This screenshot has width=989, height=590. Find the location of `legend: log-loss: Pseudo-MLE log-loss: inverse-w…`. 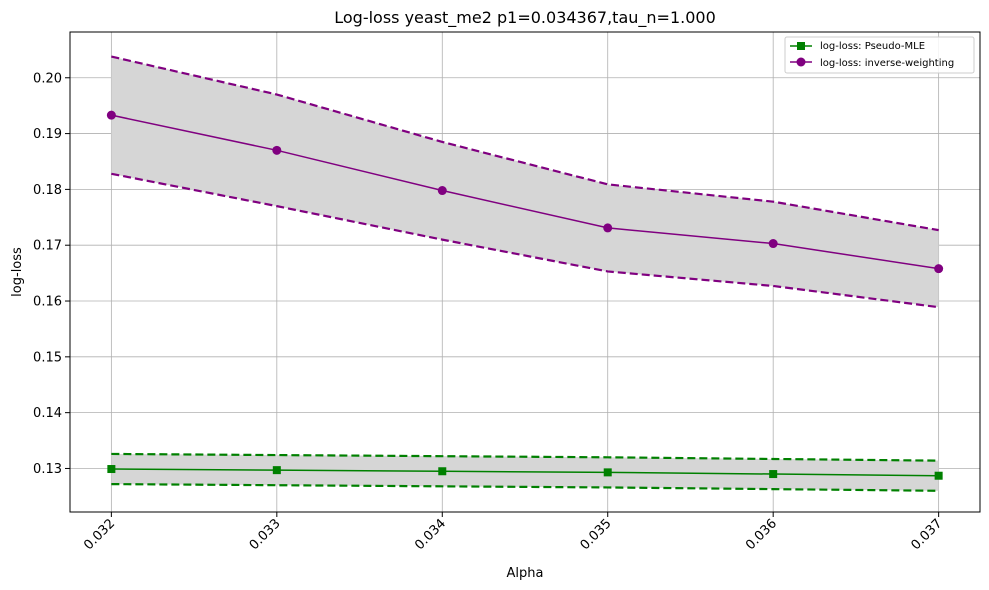

legend: log-loss: Pseudo-MLE log-loss: inverse-w… is located at coordinates (879, 55).